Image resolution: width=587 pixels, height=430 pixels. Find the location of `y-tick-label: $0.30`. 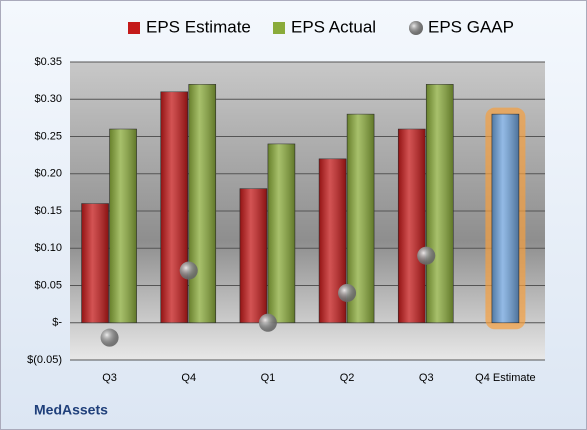

y-tick-label: $0.30 is located at coordinates (48, 99).